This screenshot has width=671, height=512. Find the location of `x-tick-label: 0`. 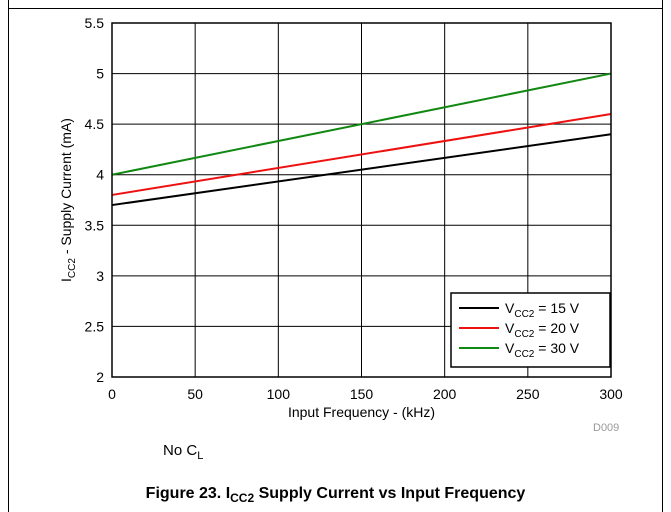

x-tick-label: 0 is located at coordinates (112, 394).